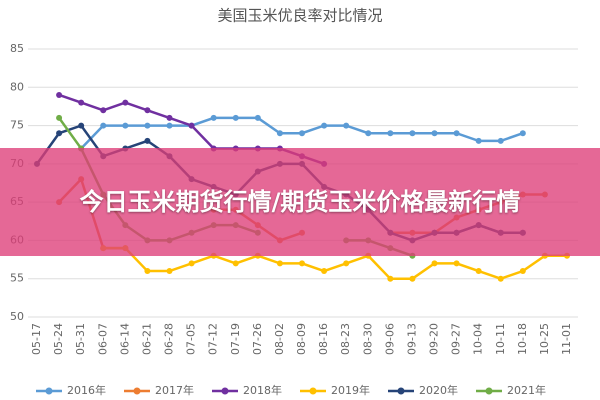 Image resolution: width=600 pixels, height=400 pixels. What do you see at coordinates (124, 339) in the screenshot?
I see `x-tick-label: 06-14` at bounding box center [124, 339].